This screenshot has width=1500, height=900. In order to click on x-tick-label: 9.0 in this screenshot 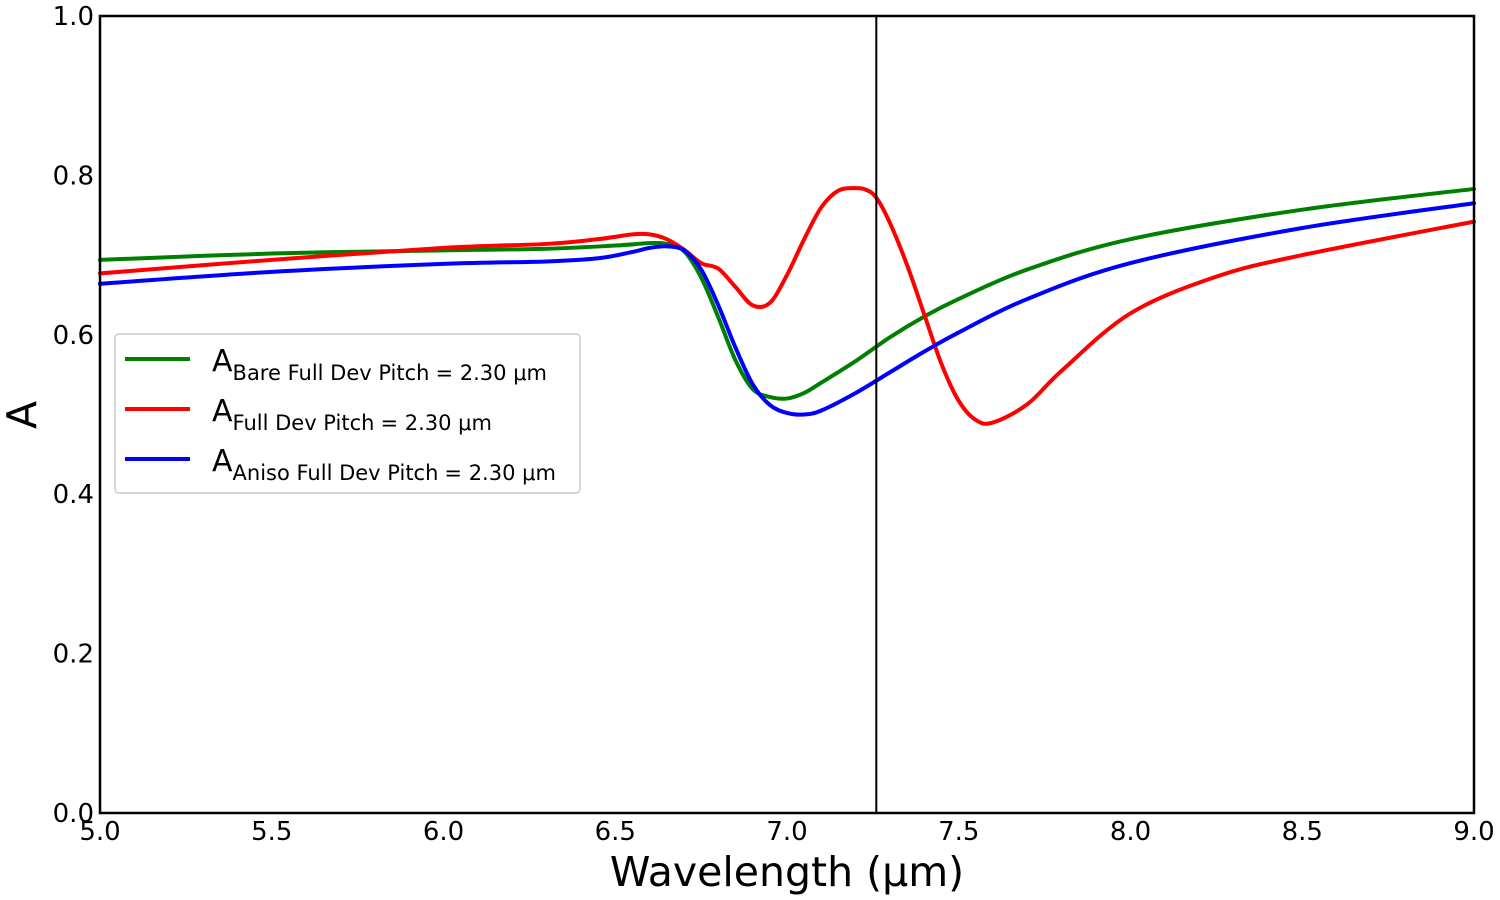, I will do `click(1473, 832)`.